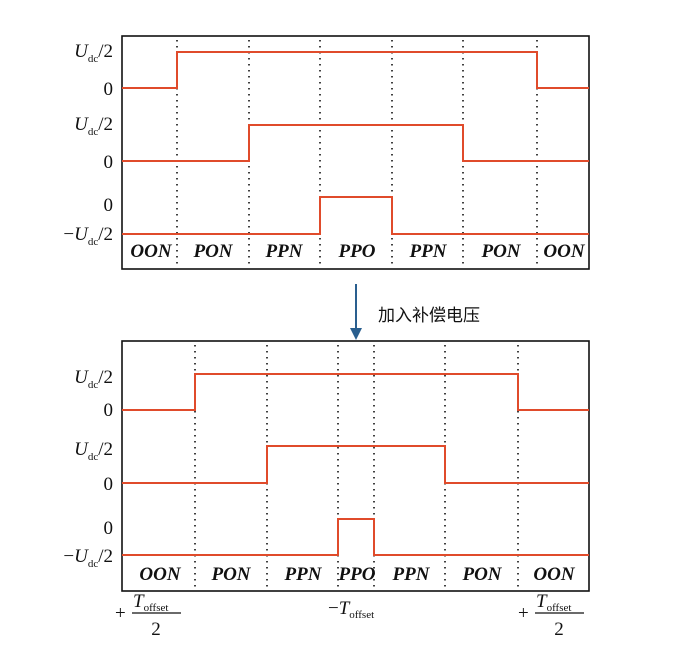 The image size is (673, 658). What do you see at coordinates (156, 629) in the screenshot?
I see `offset-left-denominator: 2` at bounding box center [156, 629].